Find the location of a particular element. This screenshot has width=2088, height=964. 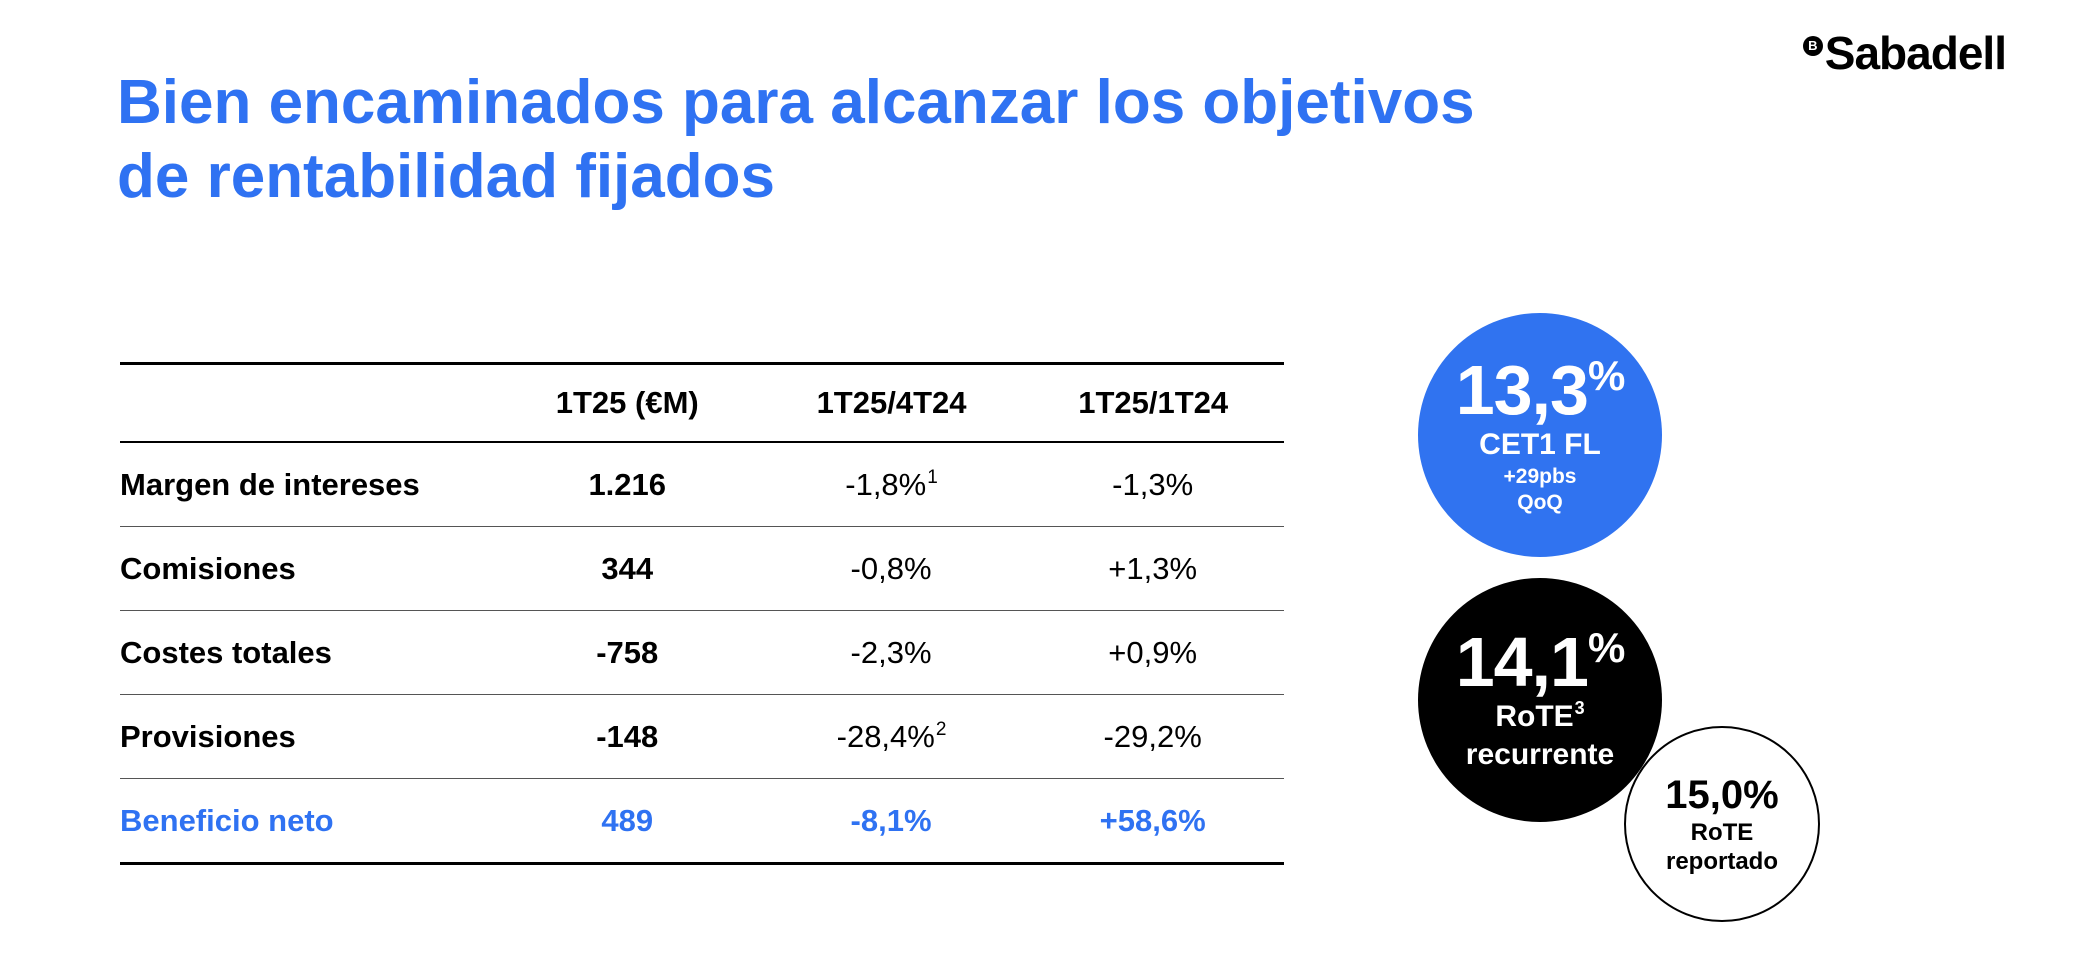

rote-recurring-label-line: RoTE3 is located at coordinates (1539, 717).